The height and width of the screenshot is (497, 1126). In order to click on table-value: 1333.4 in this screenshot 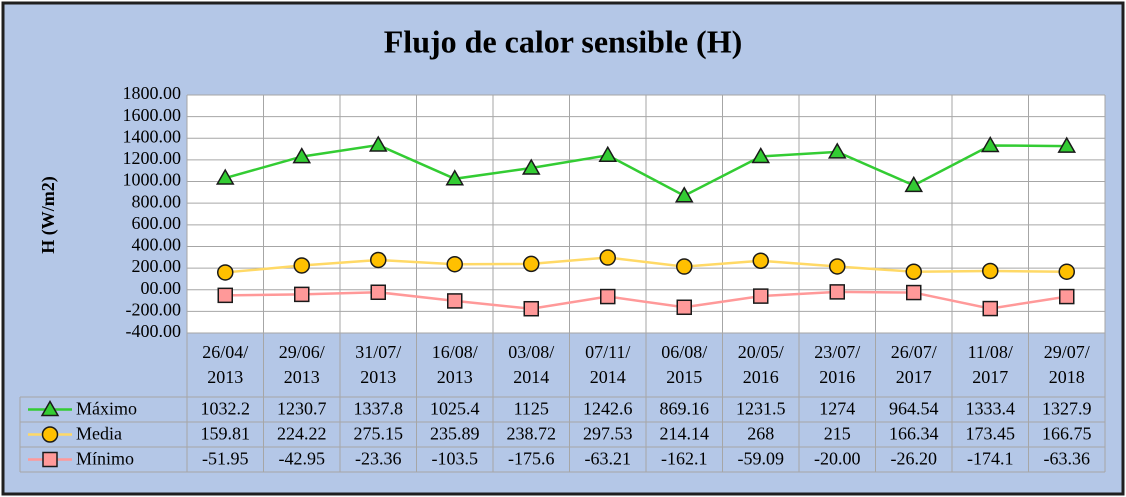, I will do `click(991, 409)`.